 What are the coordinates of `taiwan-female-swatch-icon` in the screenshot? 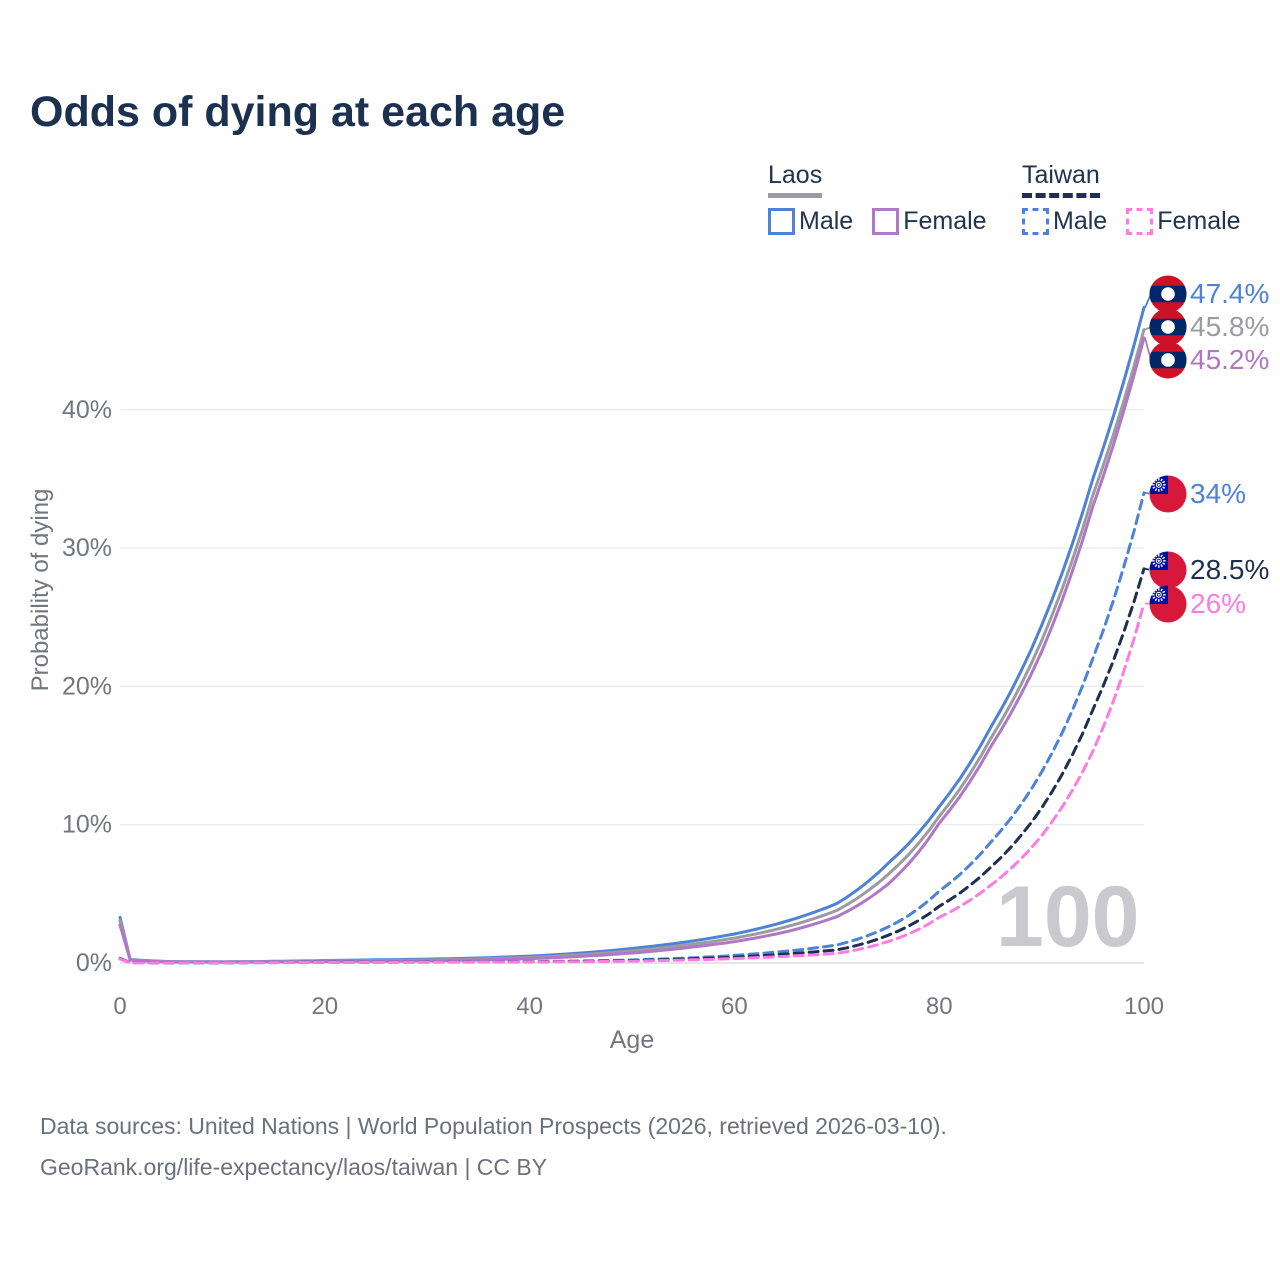 It's located at (1140, 221).